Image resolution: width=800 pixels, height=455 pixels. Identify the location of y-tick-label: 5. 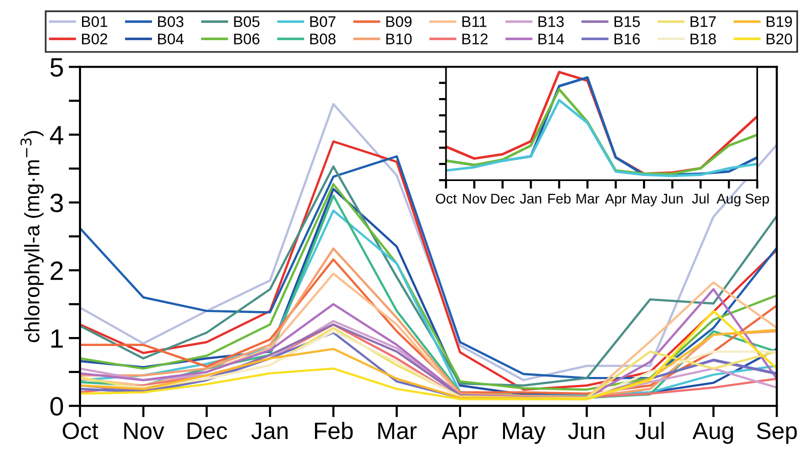
(56, 67).